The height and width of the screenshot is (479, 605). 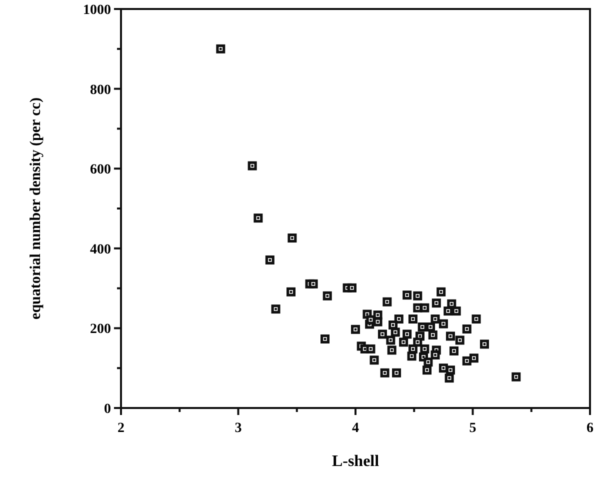 I want to click on y-tick-label: 600, so click(x=100, y=170).